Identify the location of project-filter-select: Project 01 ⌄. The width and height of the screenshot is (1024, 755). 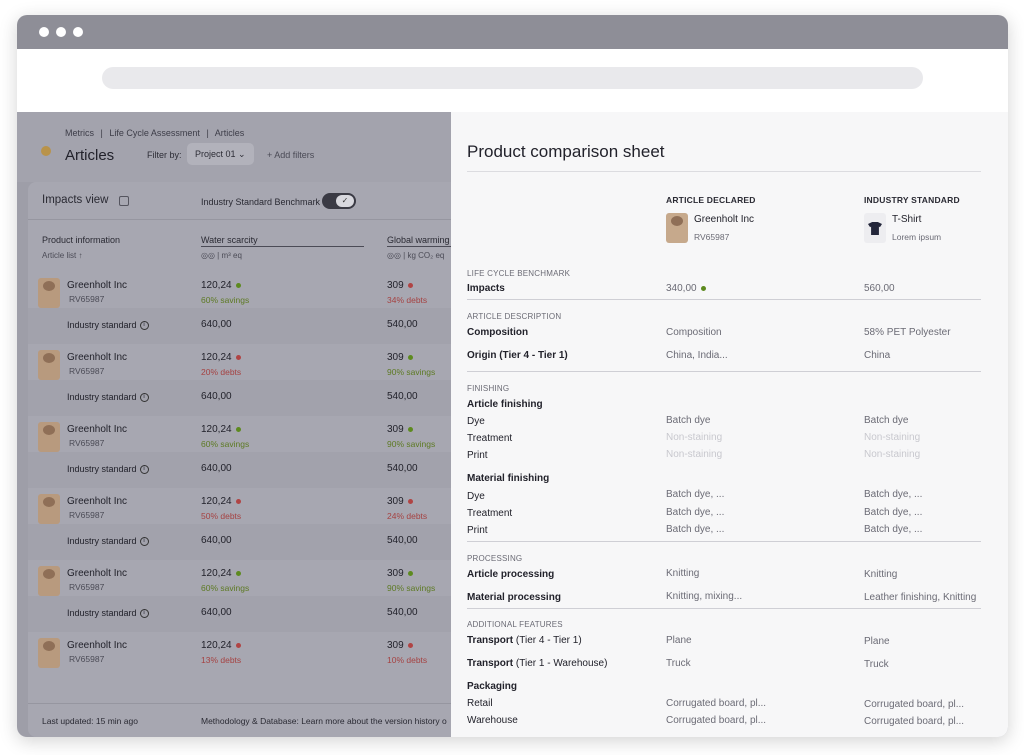
(220, 154).